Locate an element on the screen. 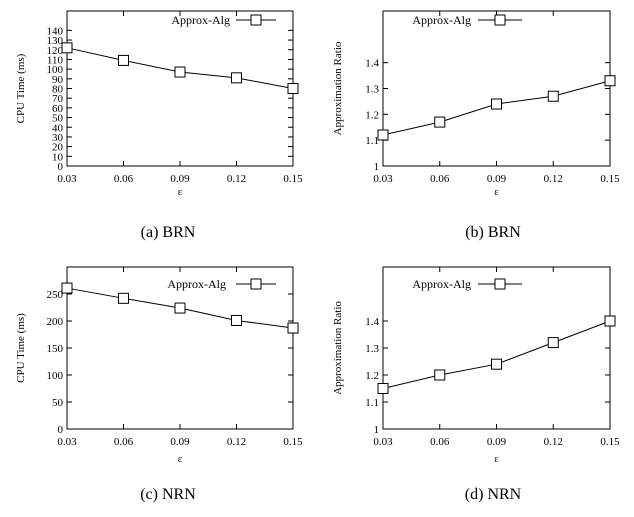 This screenshot has height=517, width=634. chart-3-legend-label: Approx-Alg is located at coordinates (196, 284).